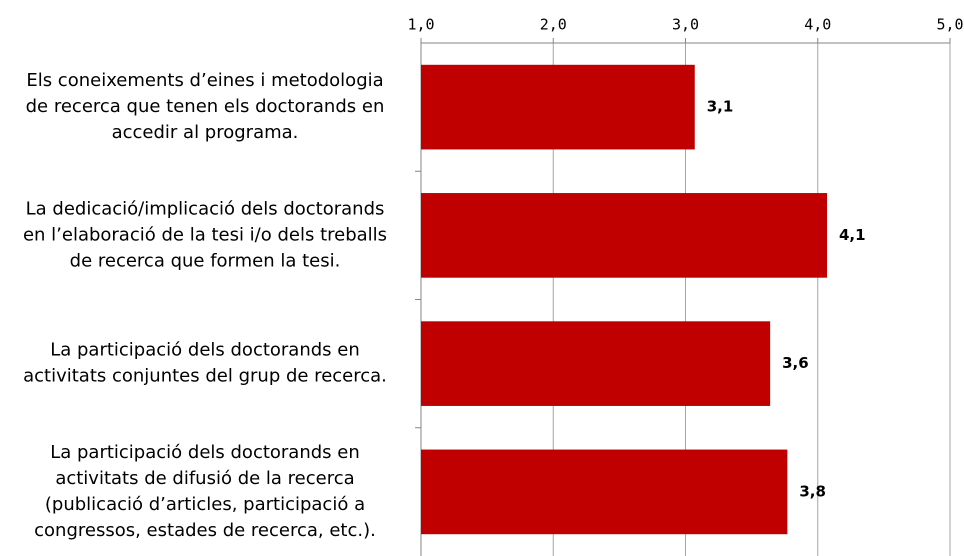 This screenshot has height=556, width=964. What do you see at coordinates (720, 107) in the screenshot?
I see `value-label: 3,1` at bounding box center [720, 107].